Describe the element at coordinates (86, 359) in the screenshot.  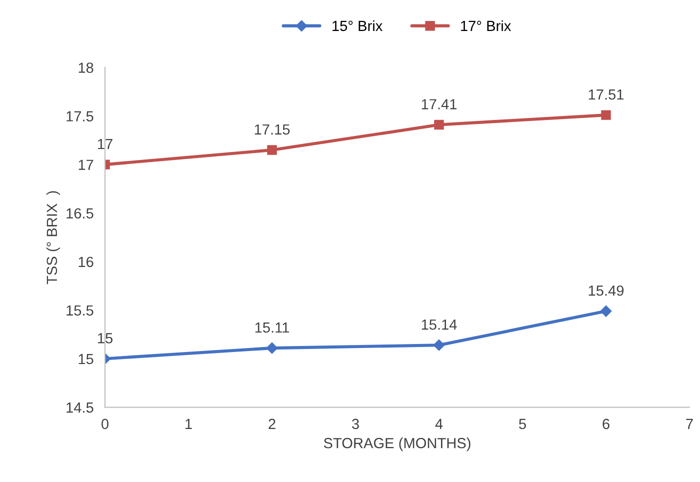
I see `y-tick-label: 15` at that location.